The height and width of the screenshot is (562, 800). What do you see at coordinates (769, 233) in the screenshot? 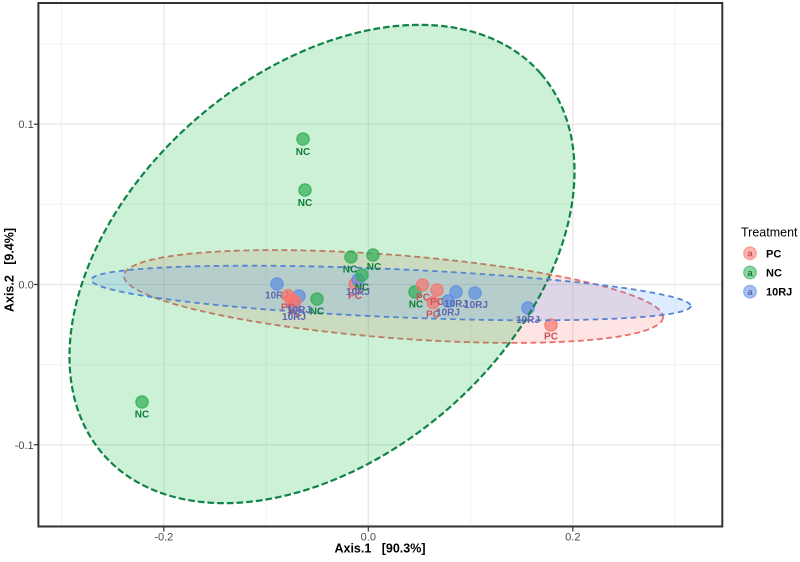
I see `svg-text: Treatment` at bounding box center [769, 233].